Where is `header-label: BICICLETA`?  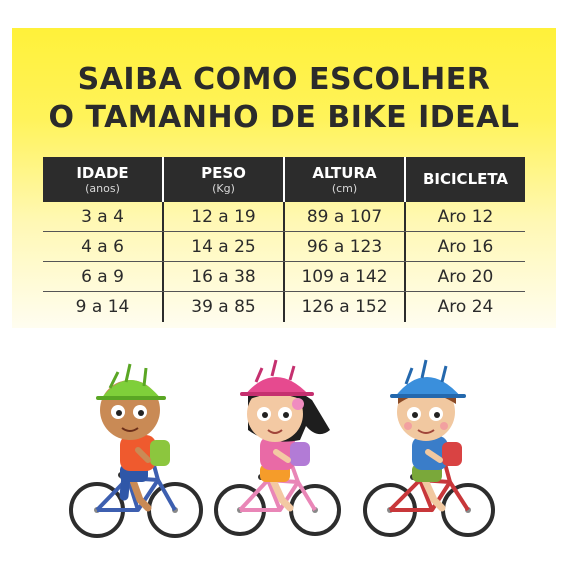 header-label: BICICLETA is located at coordinates (465, 179).